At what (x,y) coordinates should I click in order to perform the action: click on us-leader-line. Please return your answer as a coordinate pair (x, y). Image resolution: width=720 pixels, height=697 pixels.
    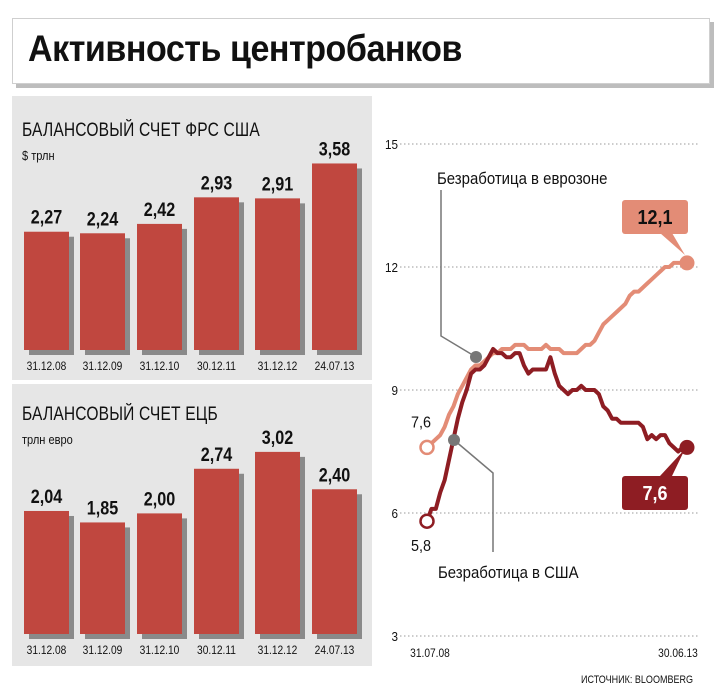
    Looking at the image, I should click on (473, 495).